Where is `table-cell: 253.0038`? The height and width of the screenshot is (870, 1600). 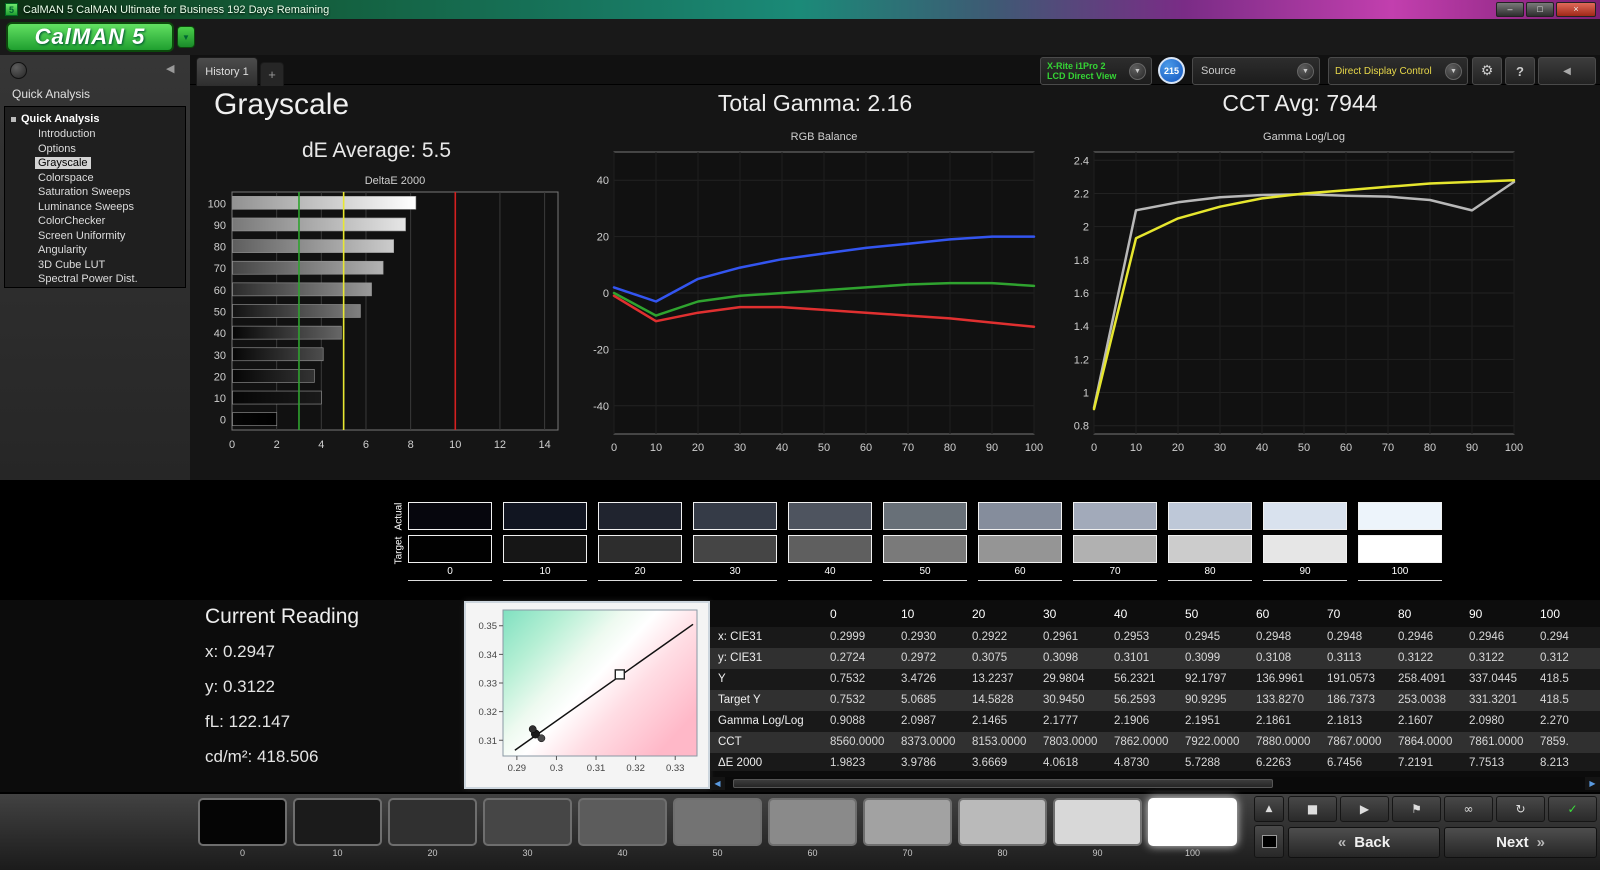
table-cell: 253.0038 is located at coordinates (1422, 700).